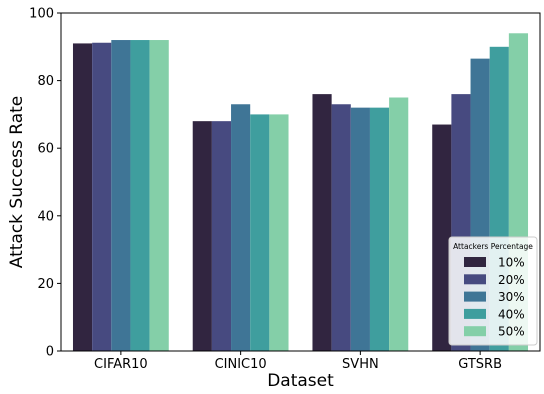 The height and width of the screenshot is (394, 544). I want to click on x-axis: CIFAR10 CINIC10 SVHN GTSRB, so click(298, 361).